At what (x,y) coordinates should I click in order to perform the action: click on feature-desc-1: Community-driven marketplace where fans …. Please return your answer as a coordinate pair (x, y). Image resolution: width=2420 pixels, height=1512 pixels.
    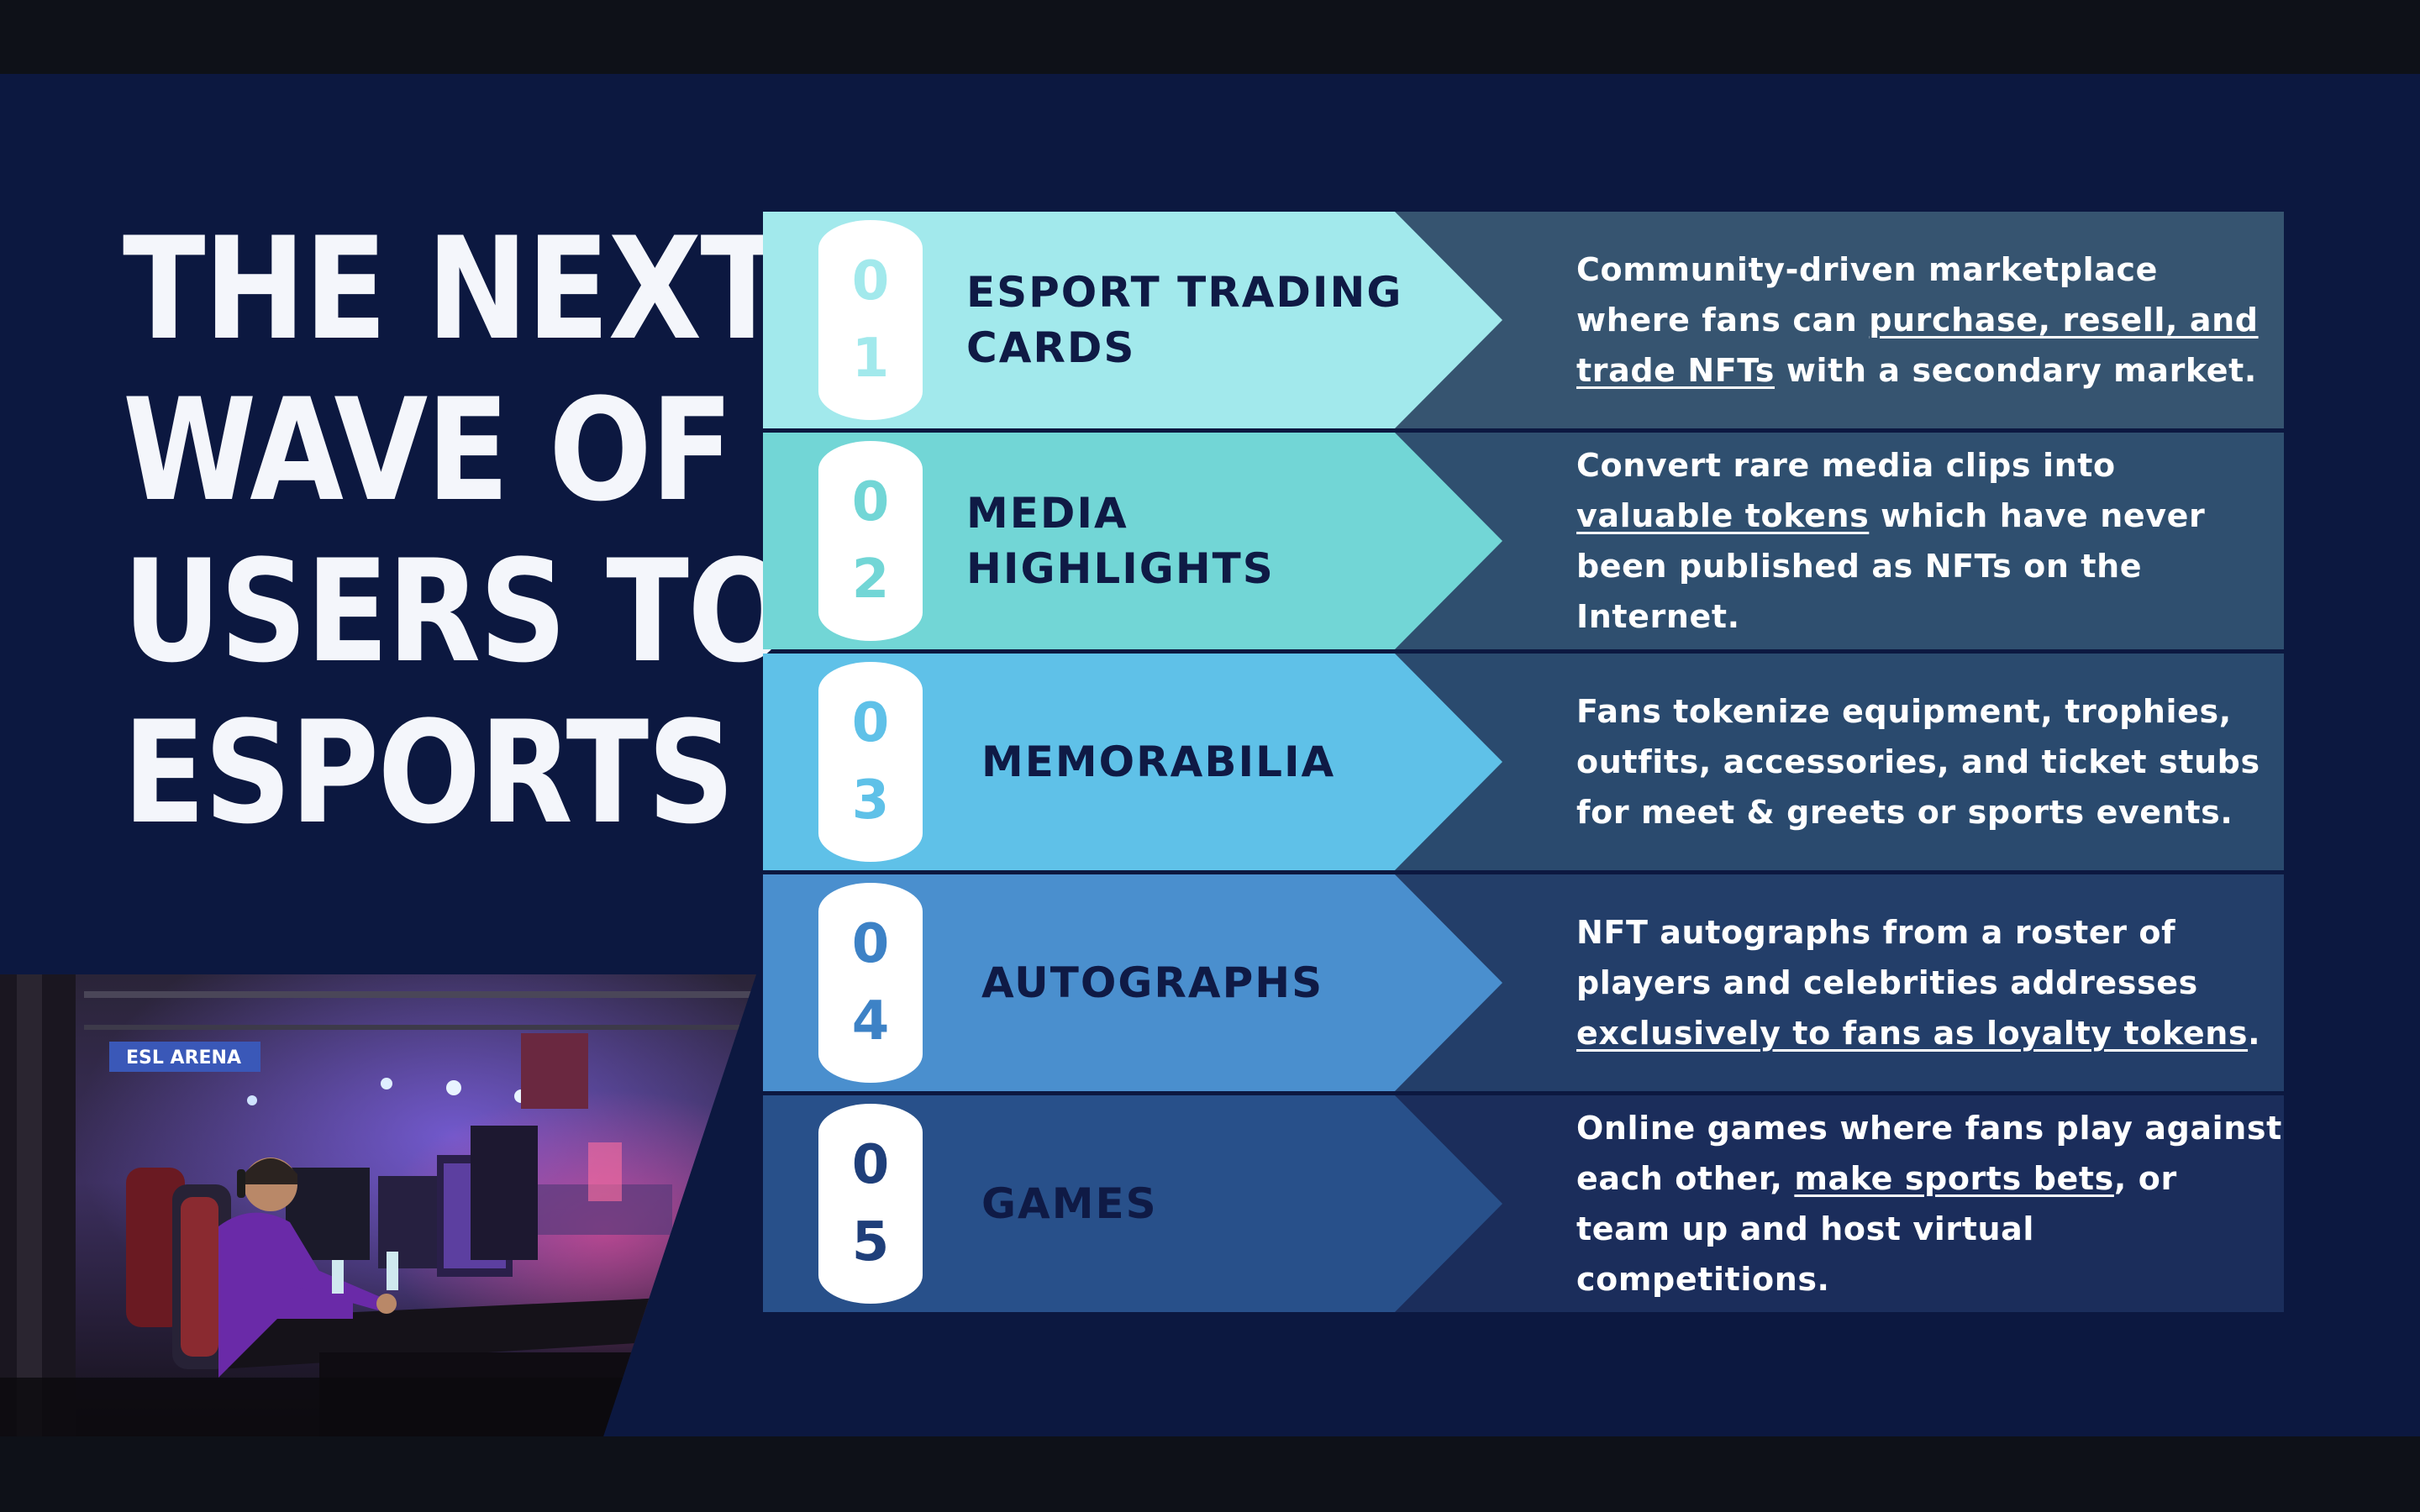
    Looking at the image, I should click on (1929, 320).